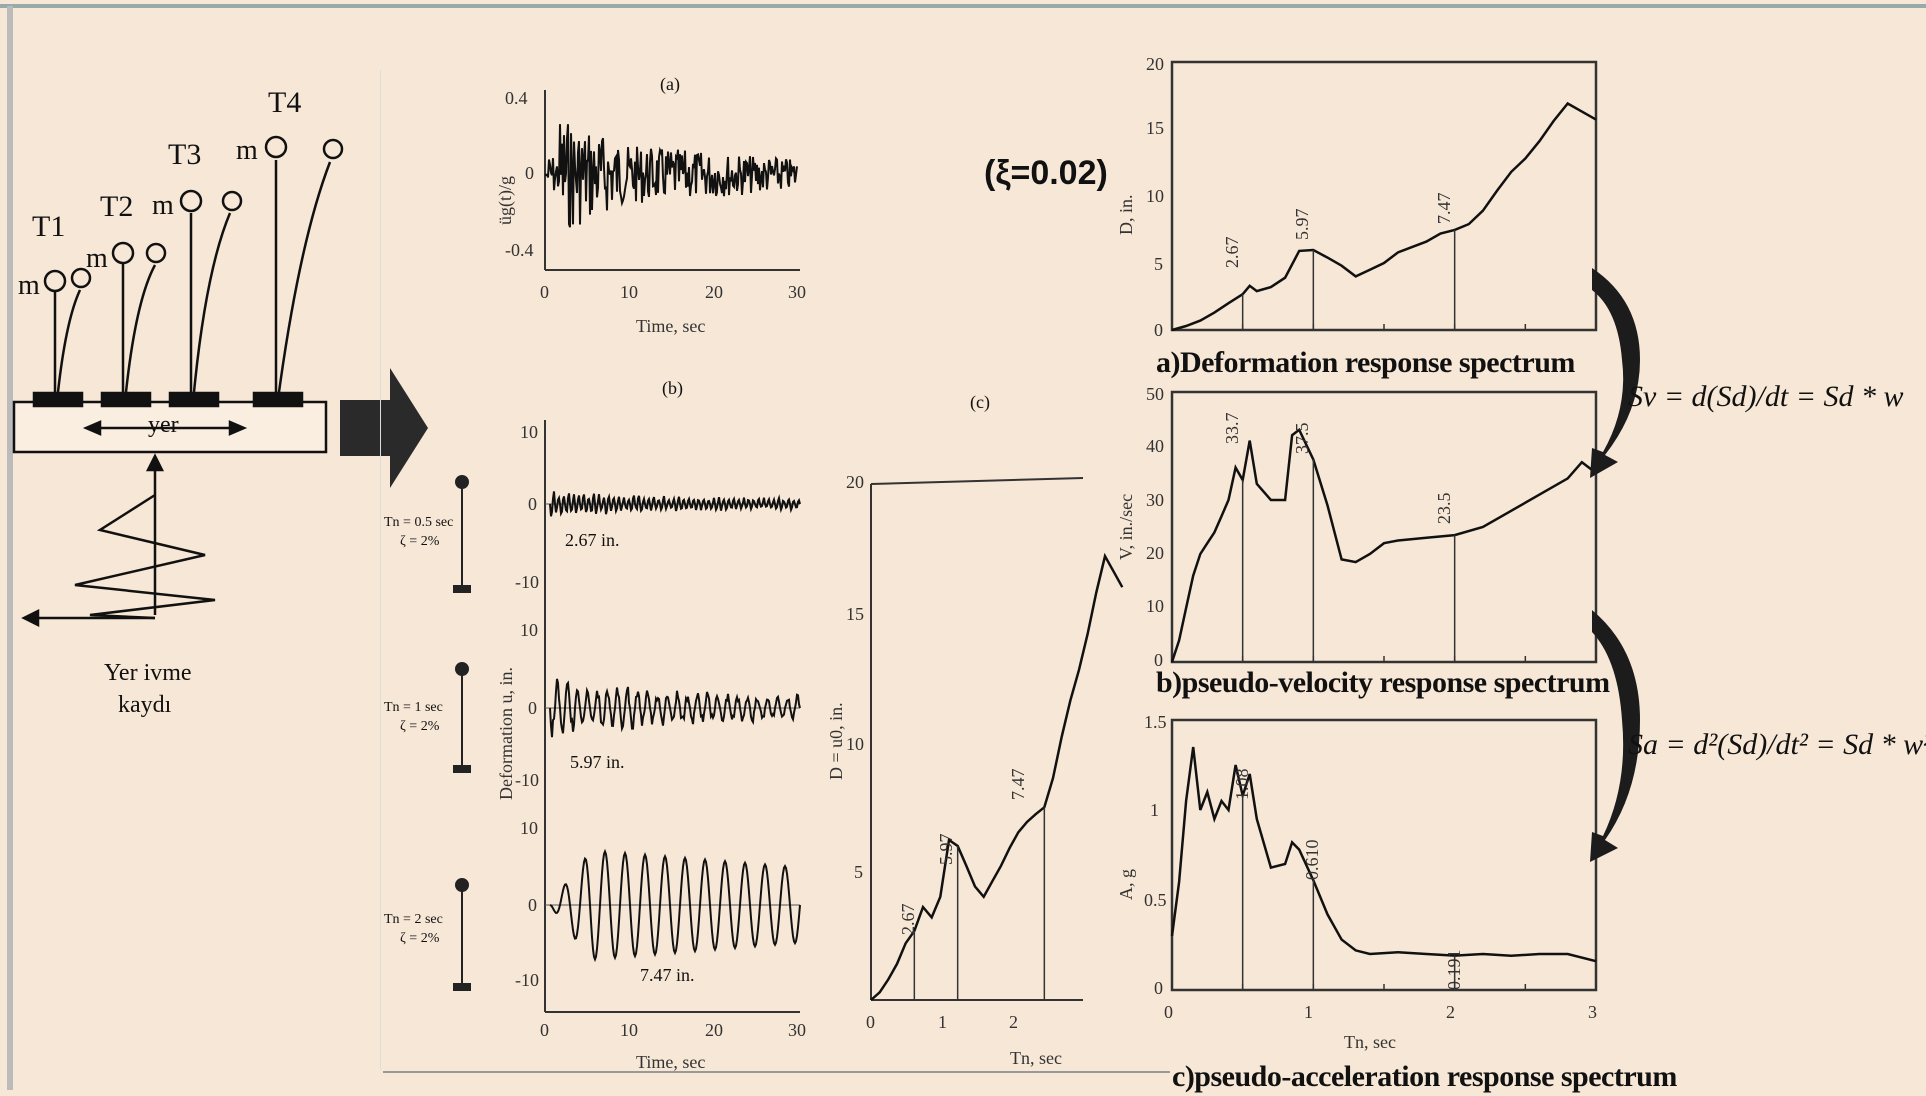 The width and height of the screenshot is (1926, 1096). Describe the element at coordinates (529, 432) in the screenshot. I see `def1-ytick-top: 10` at that location.